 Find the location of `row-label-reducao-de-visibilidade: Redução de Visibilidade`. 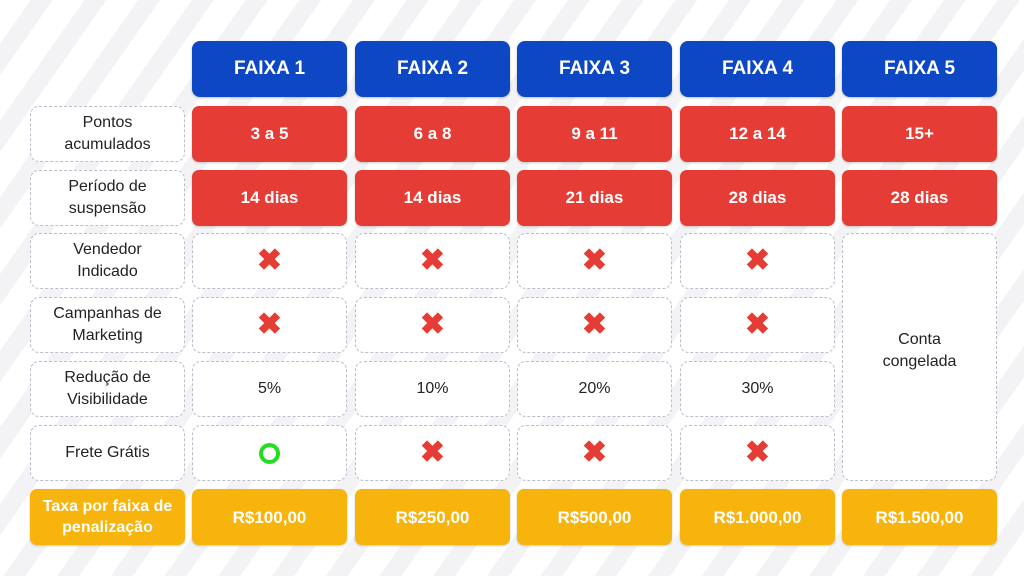

row-label-reducao-de-visibilidade: Redução de Visibilidade is located at coordinates (107, 389).